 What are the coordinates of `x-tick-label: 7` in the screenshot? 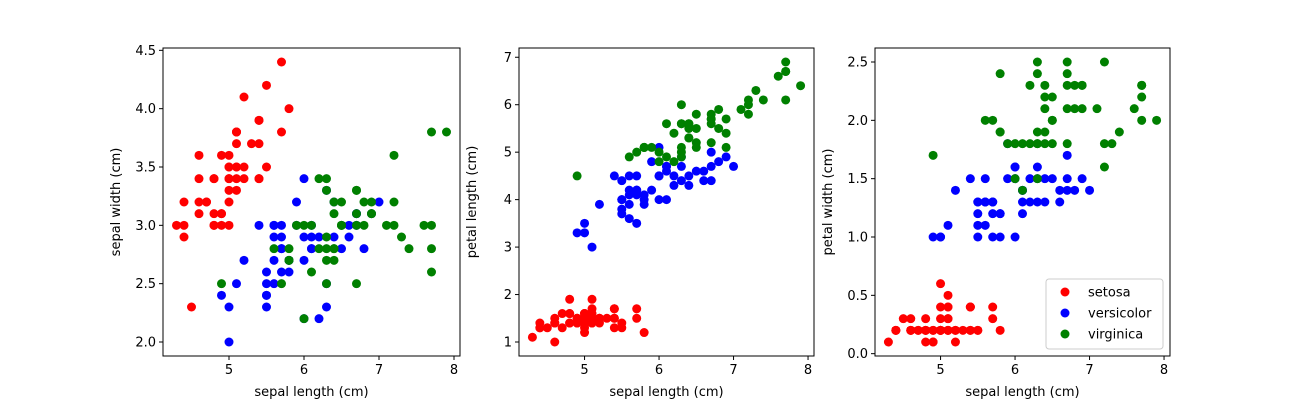 It's located at (379, 370).